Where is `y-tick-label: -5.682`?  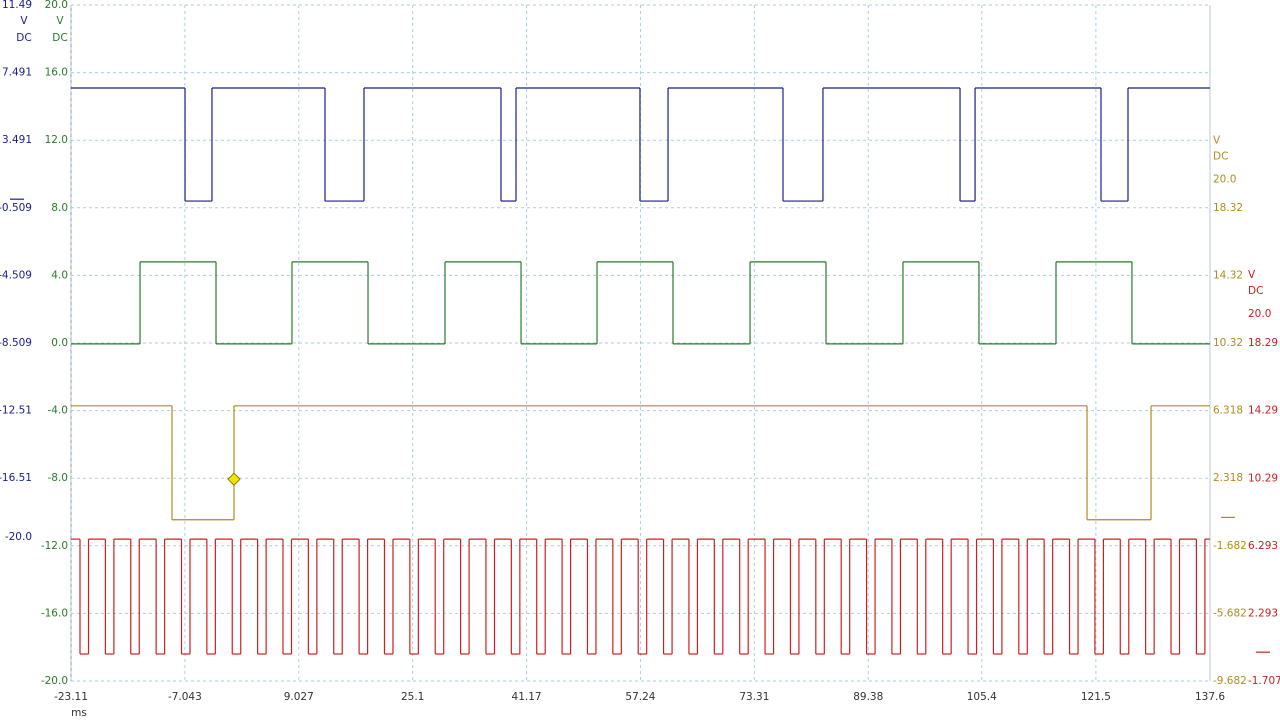 y-tick-label: -5.682 is located at coordinates (1230, 613).